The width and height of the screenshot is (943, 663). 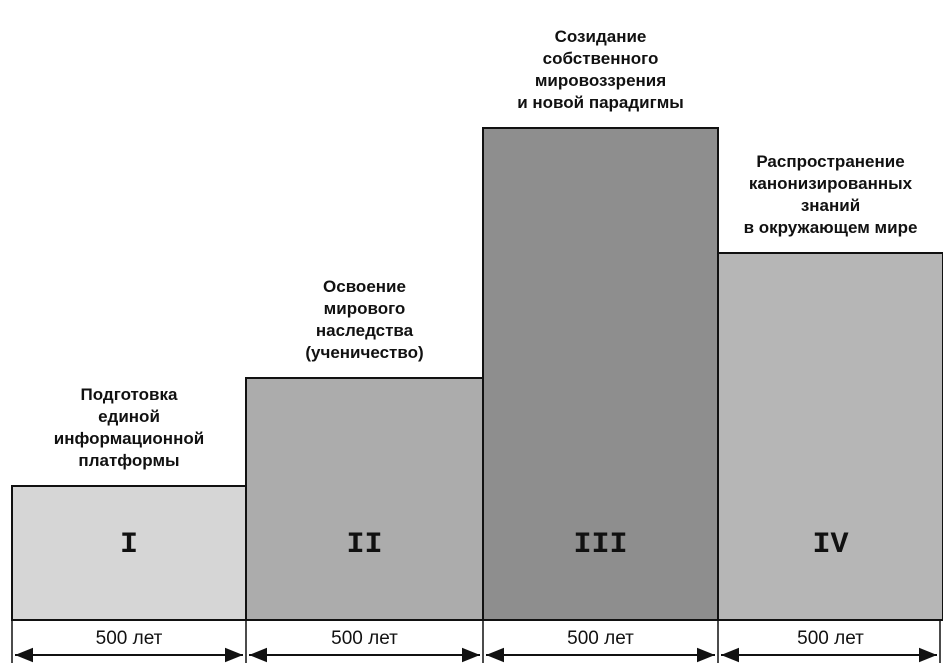 What do you see at coordinates (364, 352) in the screenshot?
I see `stage-label: (ученичество)` at bounding box center [364, 352].